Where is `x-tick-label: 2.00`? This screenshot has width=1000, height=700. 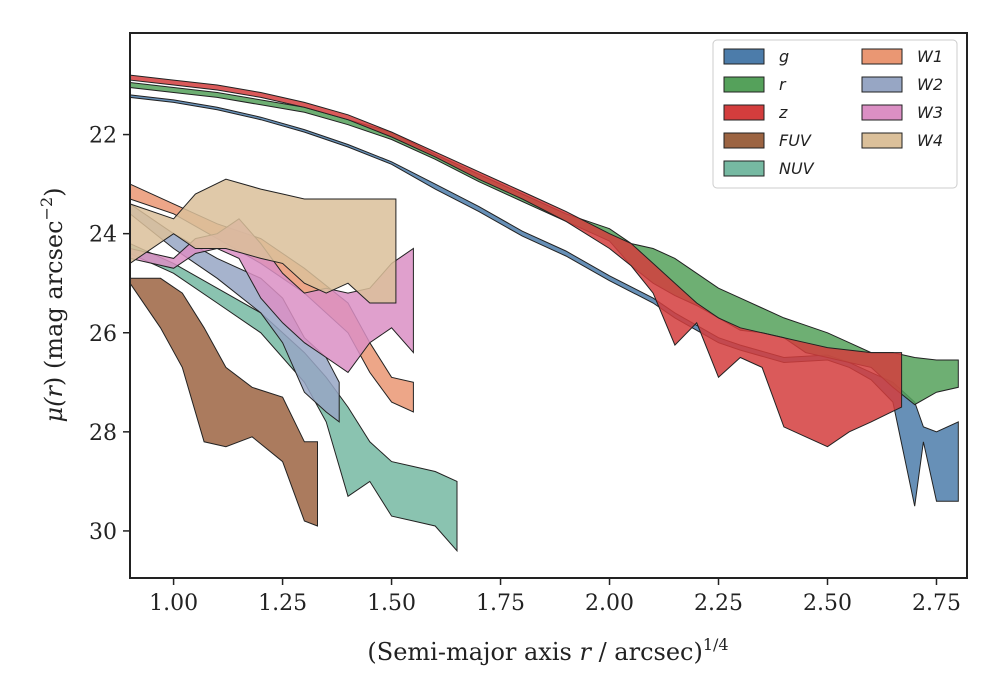
x-tick-label: 2.00 is located at coordinates (609, 603).